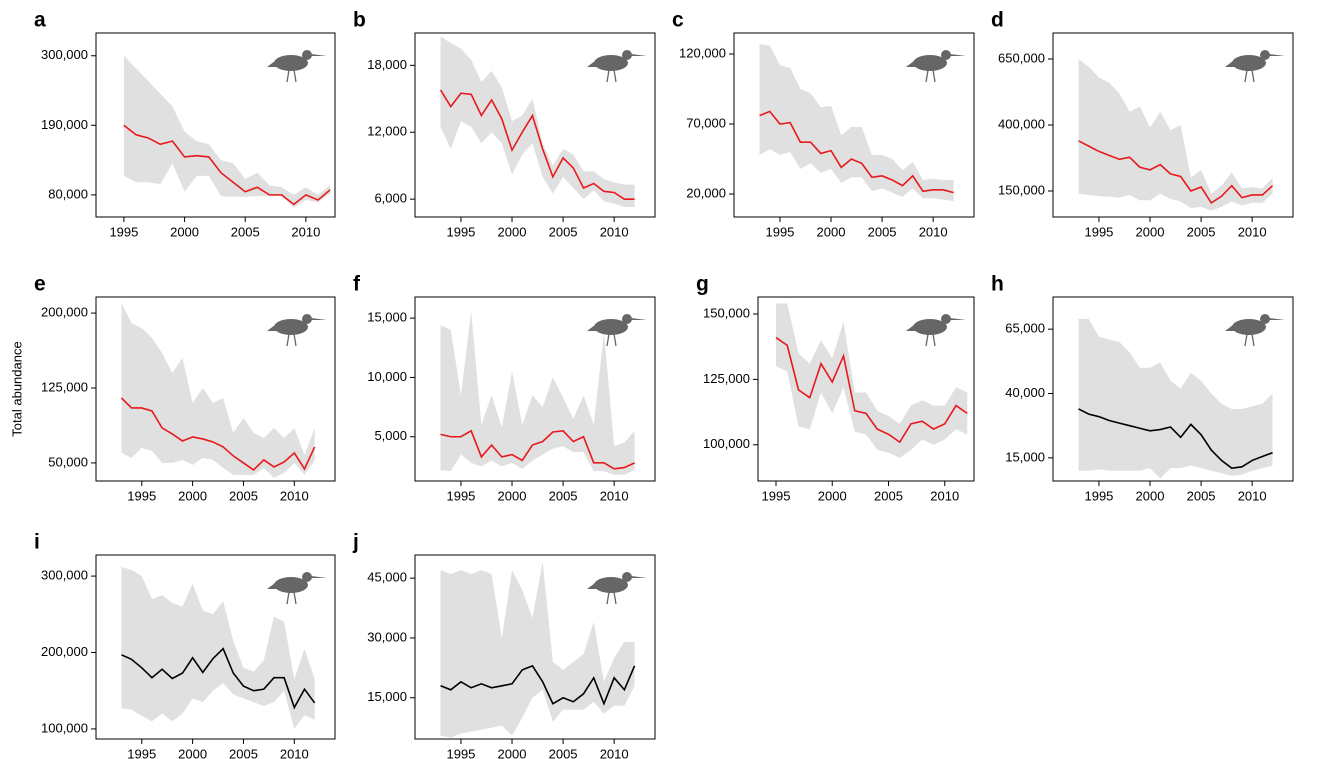  Describe the element at coordinates (997, 20) in the screenshot. I see `panel-label: d` at that location.